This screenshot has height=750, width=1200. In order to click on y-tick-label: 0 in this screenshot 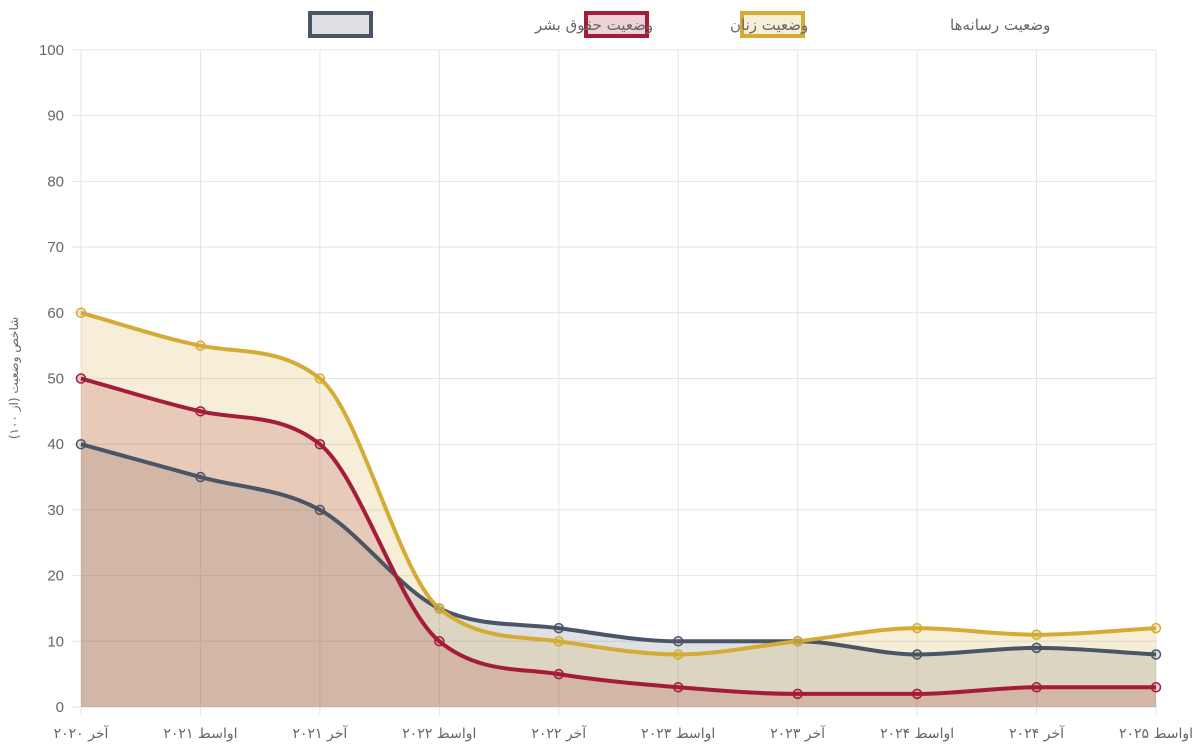, I will do `click(60, 707)`.